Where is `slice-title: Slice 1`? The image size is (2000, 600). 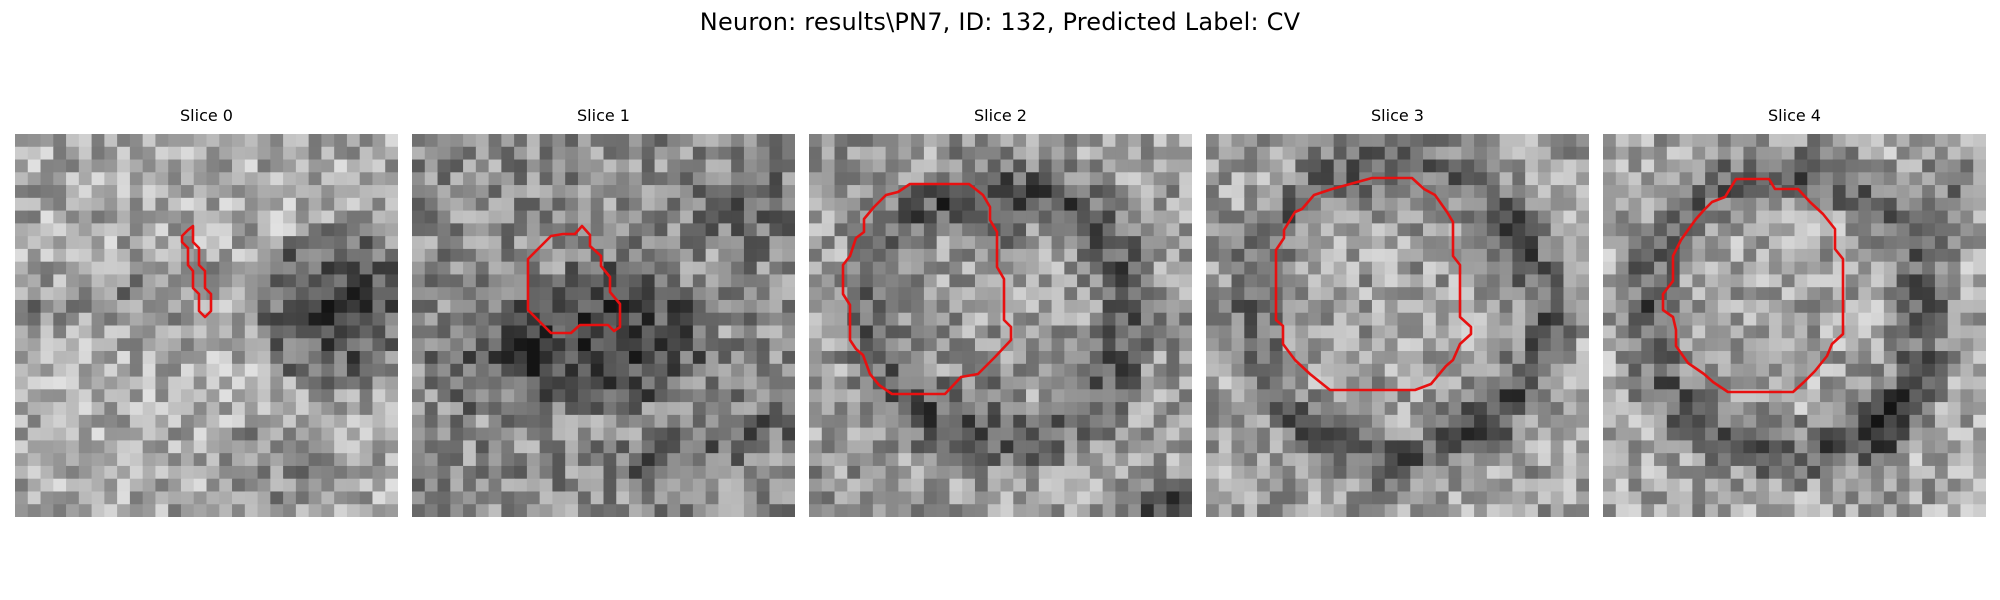 slice-title: Slice 1 is located at coordinates (603, 115).